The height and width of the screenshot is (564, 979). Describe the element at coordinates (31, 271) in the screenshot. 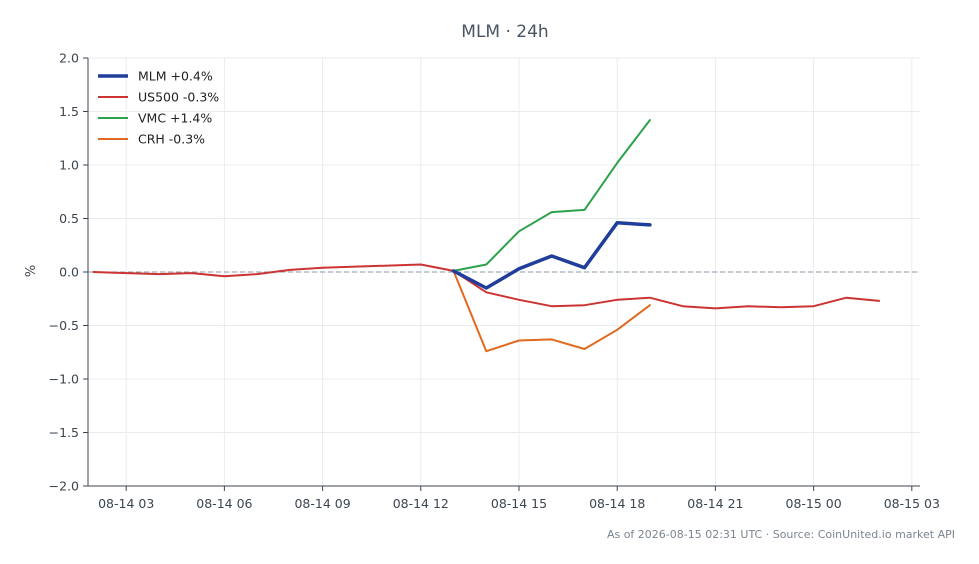

I see `y-axis-label: %` at that location.